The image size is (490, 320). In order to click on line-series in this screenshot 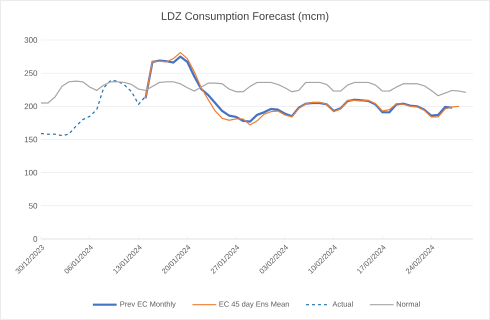, I will do `click(93, 108)`.